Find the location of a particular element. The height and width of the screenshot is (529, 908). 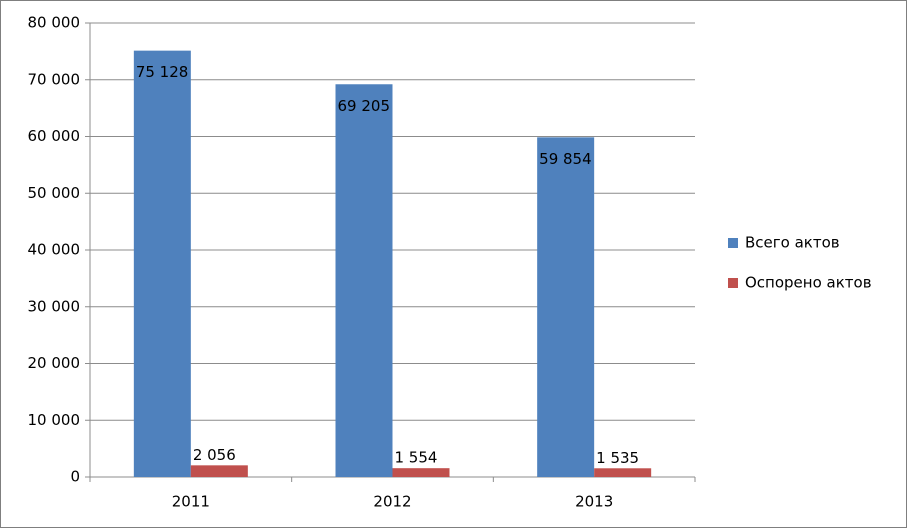

y-tick-label: 10 000 is located at coordinates (54, 420).